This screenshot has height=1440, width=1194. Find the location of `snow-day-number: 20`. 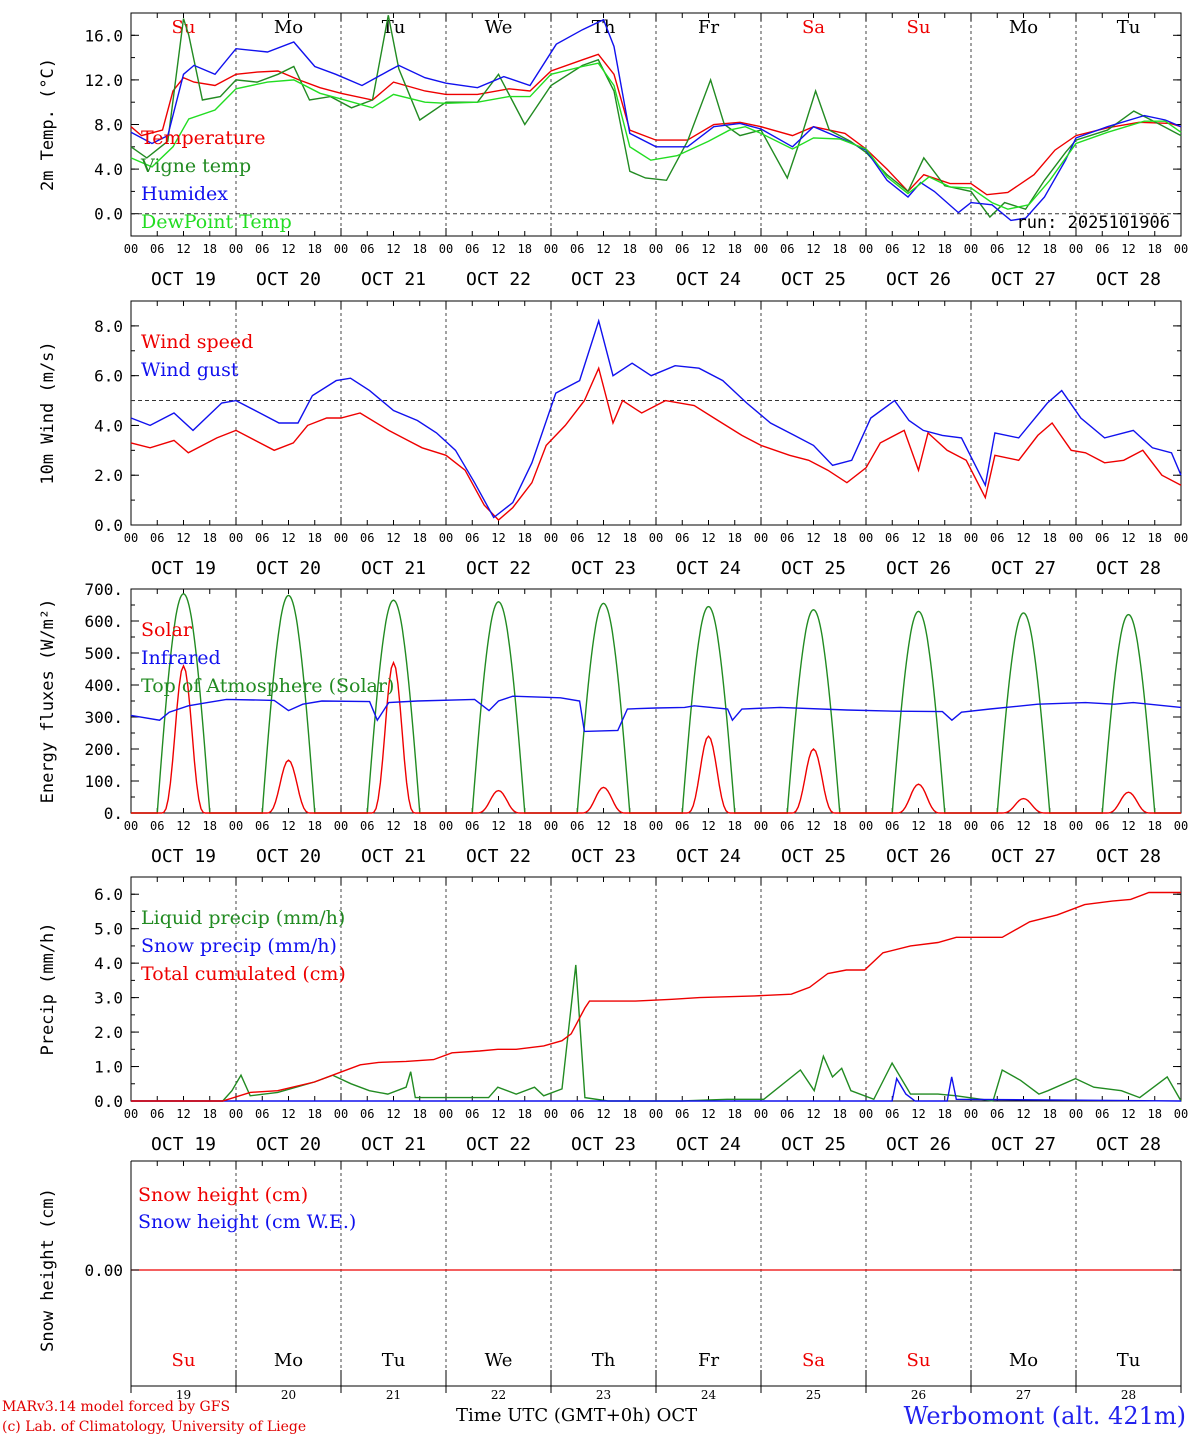

snow-day-number: 20 is located at coordinates (288, 1395).